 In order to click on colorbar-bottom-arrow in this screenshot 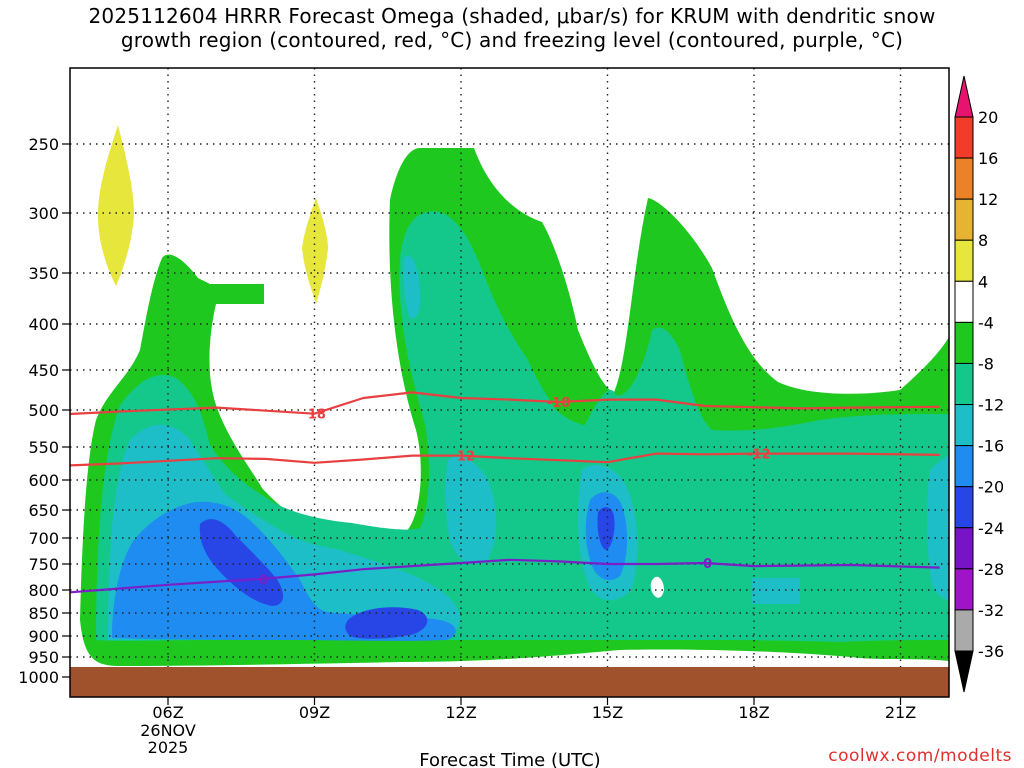, I will do `click(964, 671)`.